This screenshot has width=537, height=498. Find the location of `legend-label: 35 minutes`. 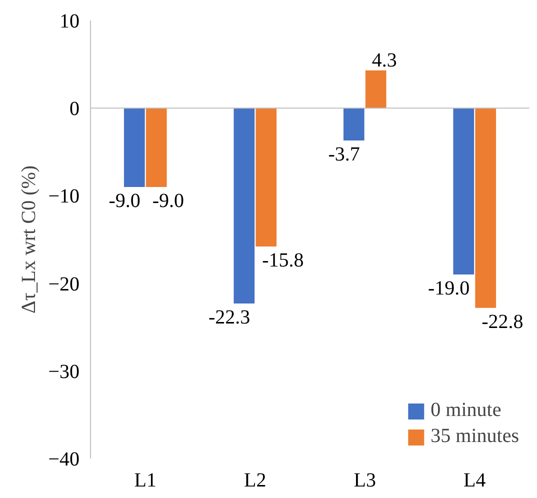

legend-label: 35 minutes is located at coordinates (474, 436).